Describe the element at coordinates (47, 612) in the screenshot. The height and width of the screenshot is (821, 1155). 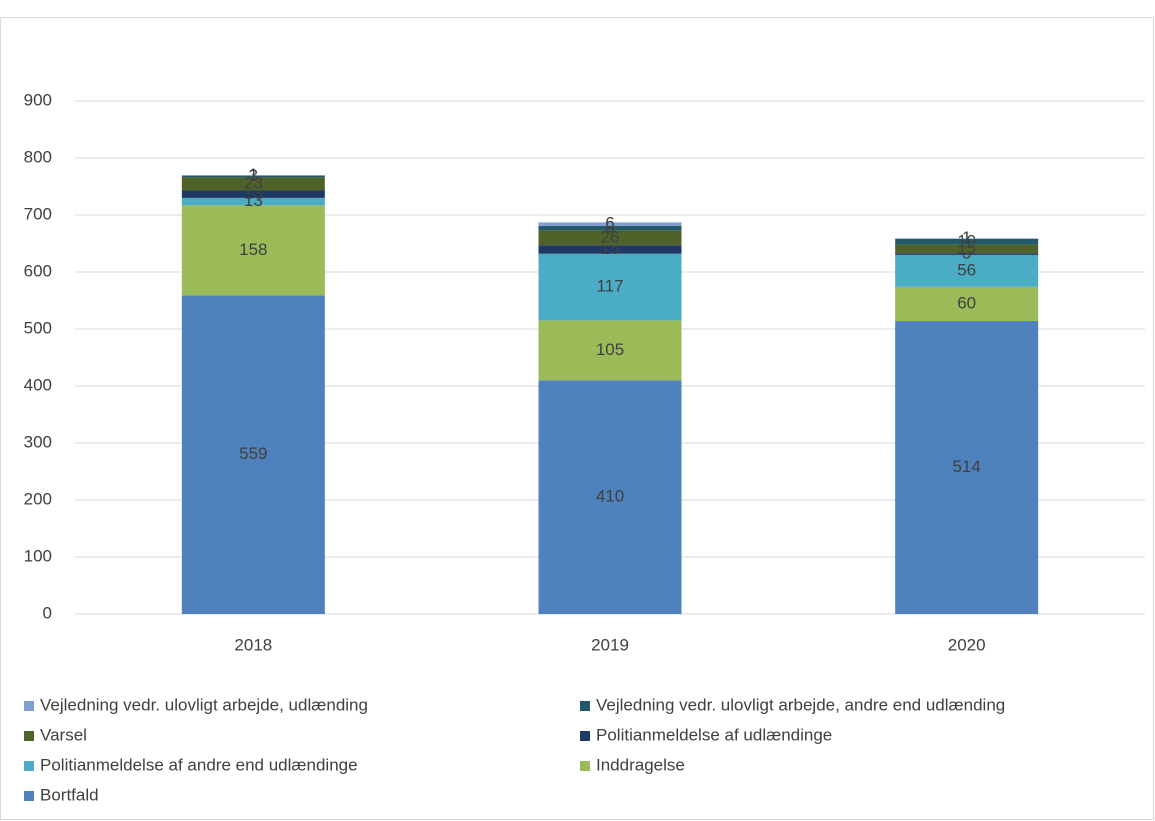
I see `y-tick-label: 0` at that location.